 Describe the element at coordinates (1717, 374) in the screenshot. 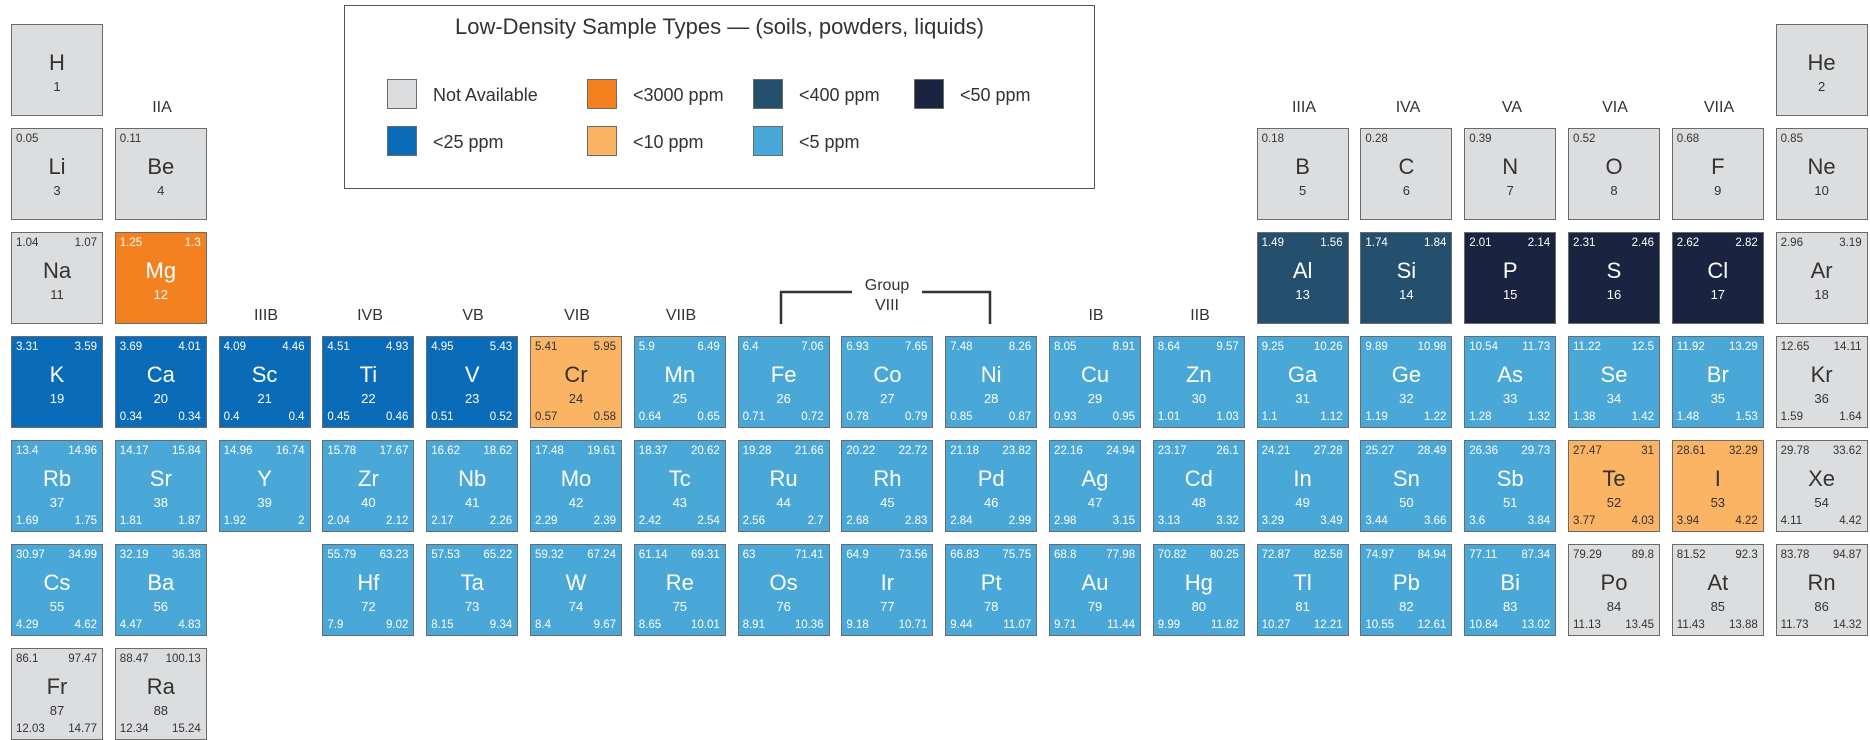

I see `element-symbol: Br` at that location.